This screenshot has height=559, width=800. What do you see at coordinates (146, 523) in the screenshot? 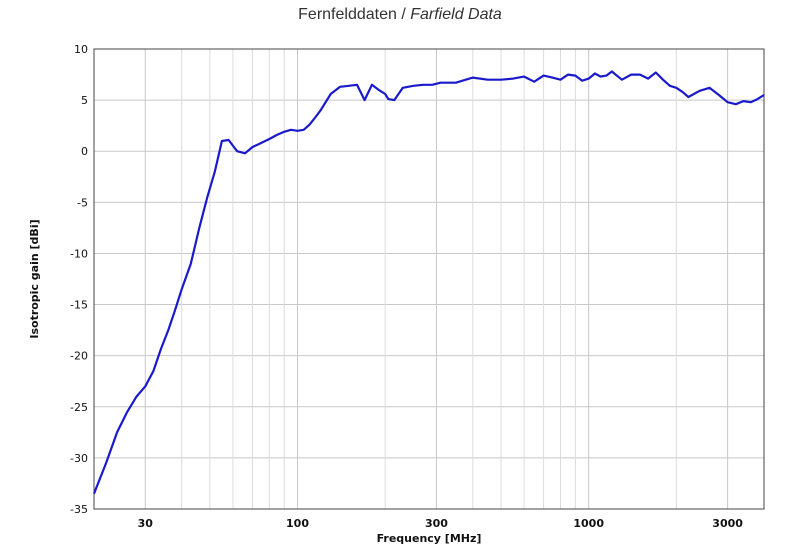
I see `x-tick-label: 30` at bounding box center [146, 523].